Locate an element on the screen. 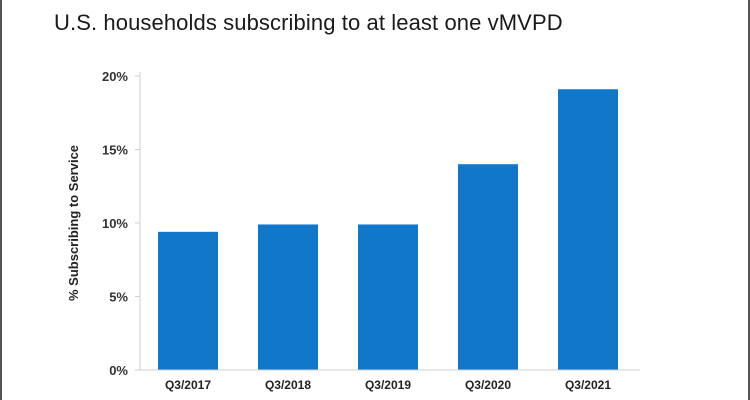 Image resolution: width=750 pixels, height=400 pixels. x-category-labels: Q3/2017 Q3/2018 Q3/2019 Q3/2020 Q3/2021 is located at coordinates (388, 385).